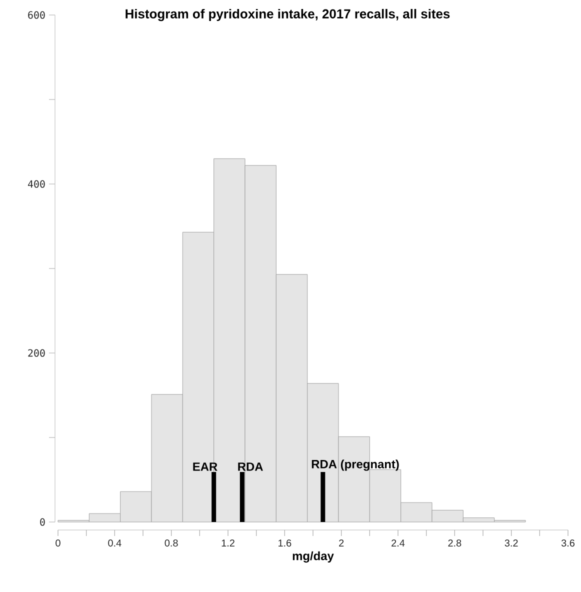 This screenshot has height=592, width=581. Describe the element at coordinates (36, 184) in the screenshot. I see `y-tick-label: 400` at that location.